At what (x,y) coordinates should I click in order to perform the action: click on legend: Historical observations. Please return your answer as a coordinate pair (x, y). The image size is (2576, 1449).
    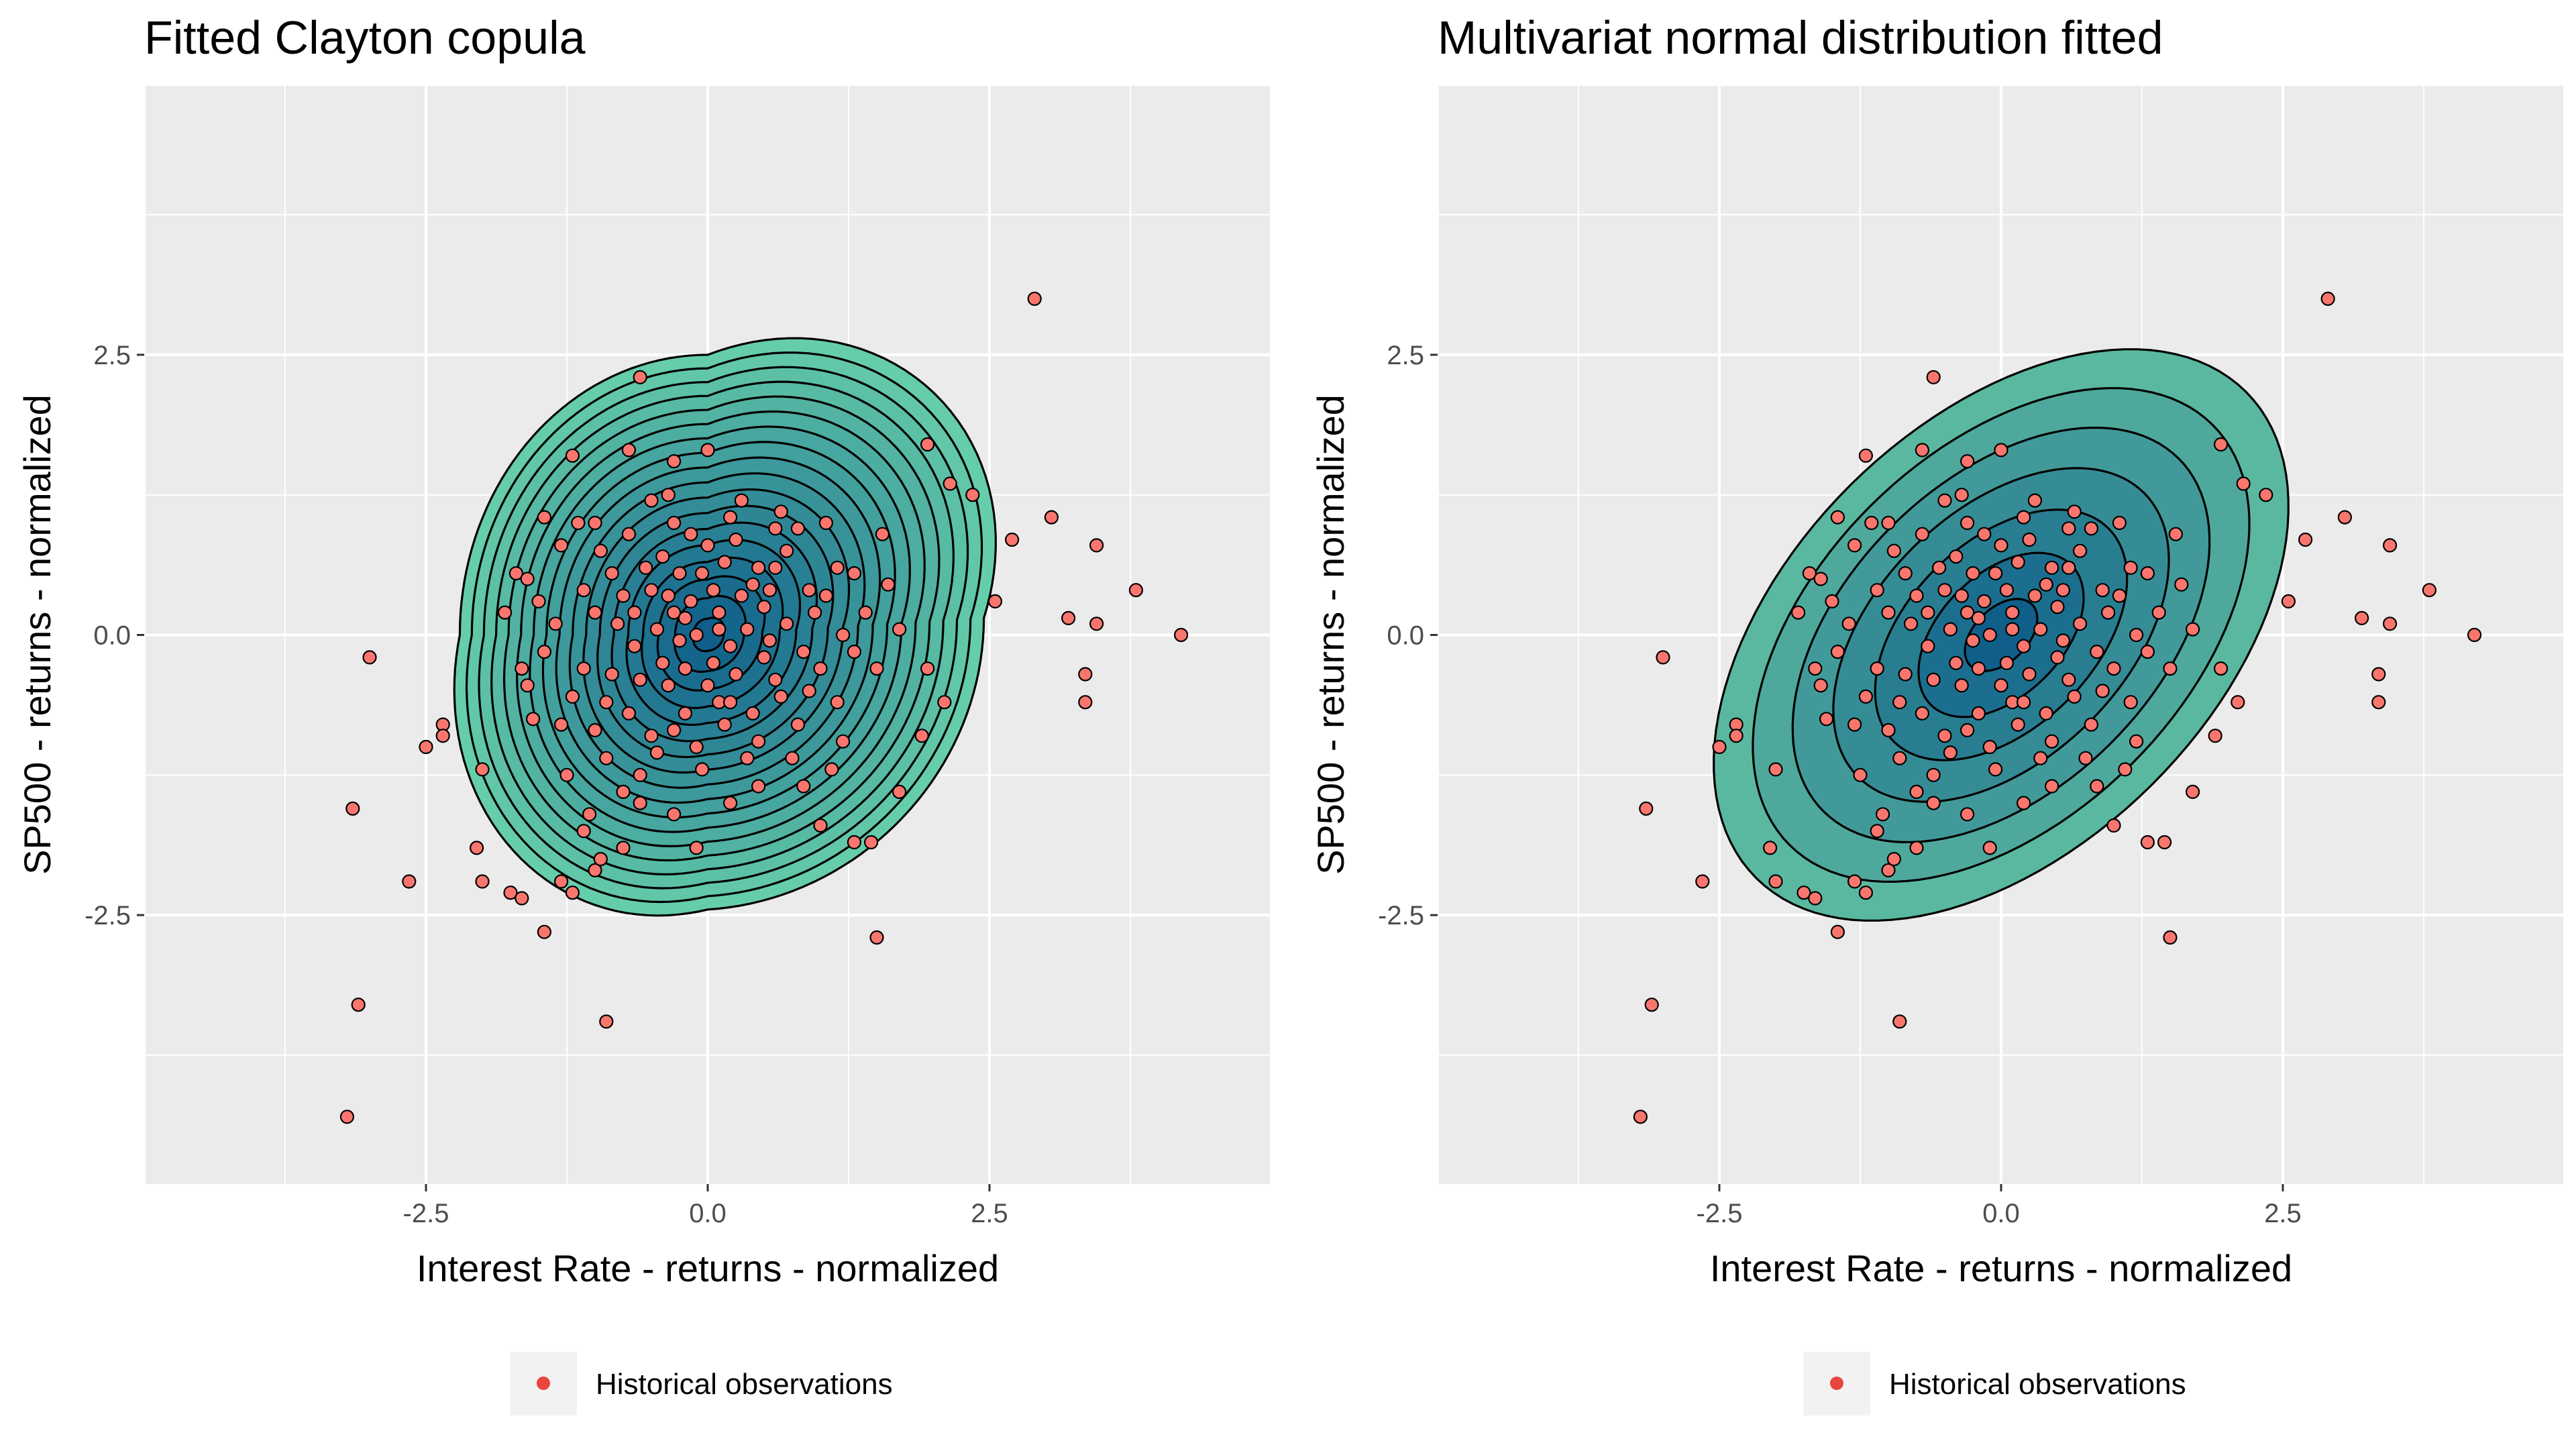
    Looking at the image, I should click on (1994, 1383).